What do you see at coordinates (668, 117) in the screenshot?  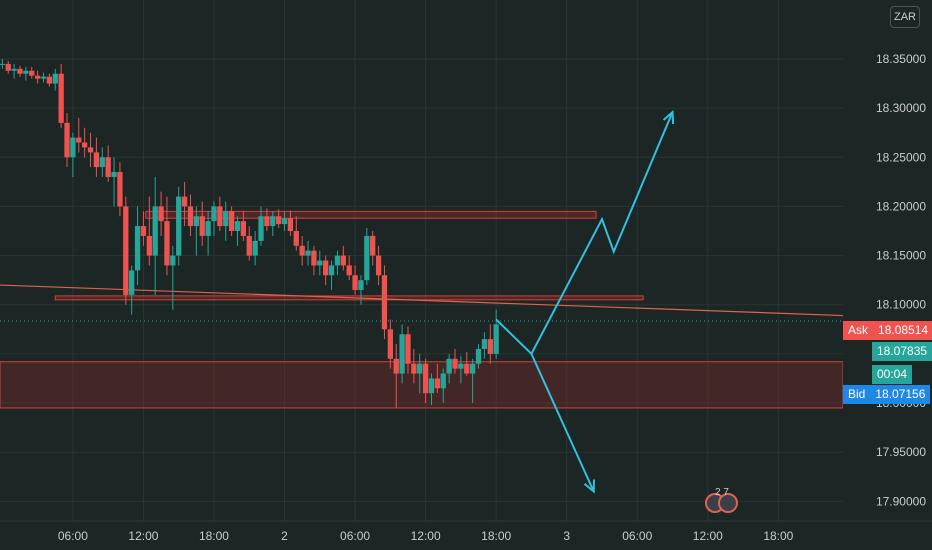 I see `projection-up-arrowhead` at bounding box center [668, 117].